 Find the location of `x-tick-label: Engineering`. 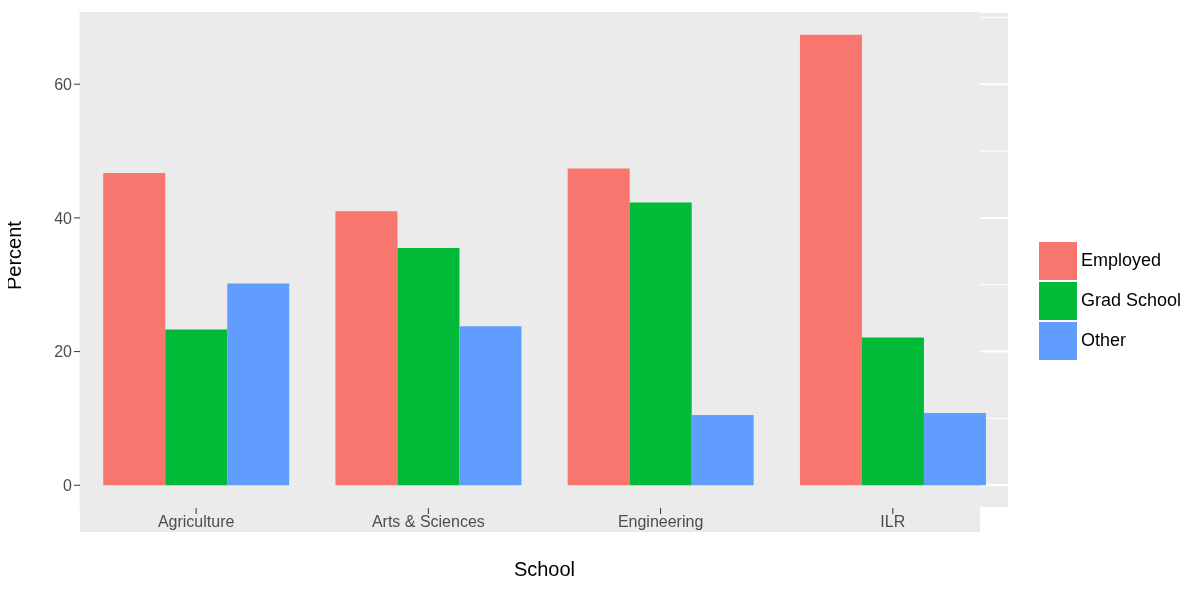

x-tick-label: Engineering is located at coordinates (660, 522).